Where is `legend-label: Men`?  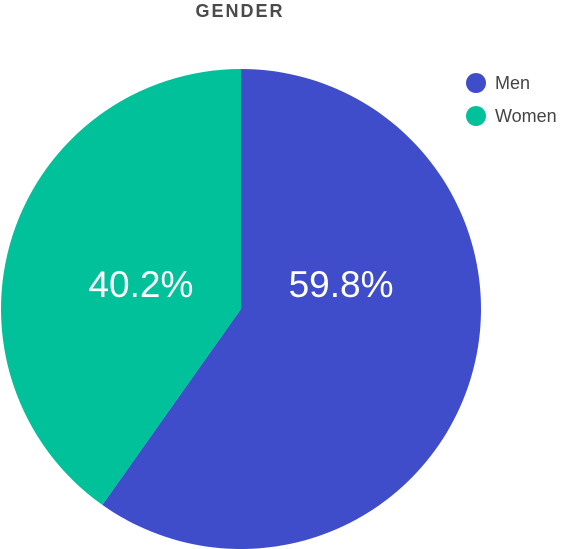 legend-label: Men is located at coordinates (512, 83).